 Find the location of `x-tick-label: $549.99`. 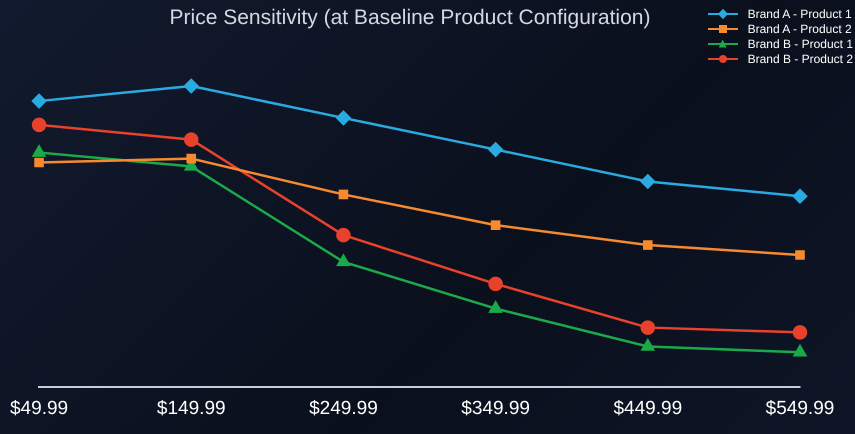

x-tick-label: $549.99 is located at coordinates (800, 408).